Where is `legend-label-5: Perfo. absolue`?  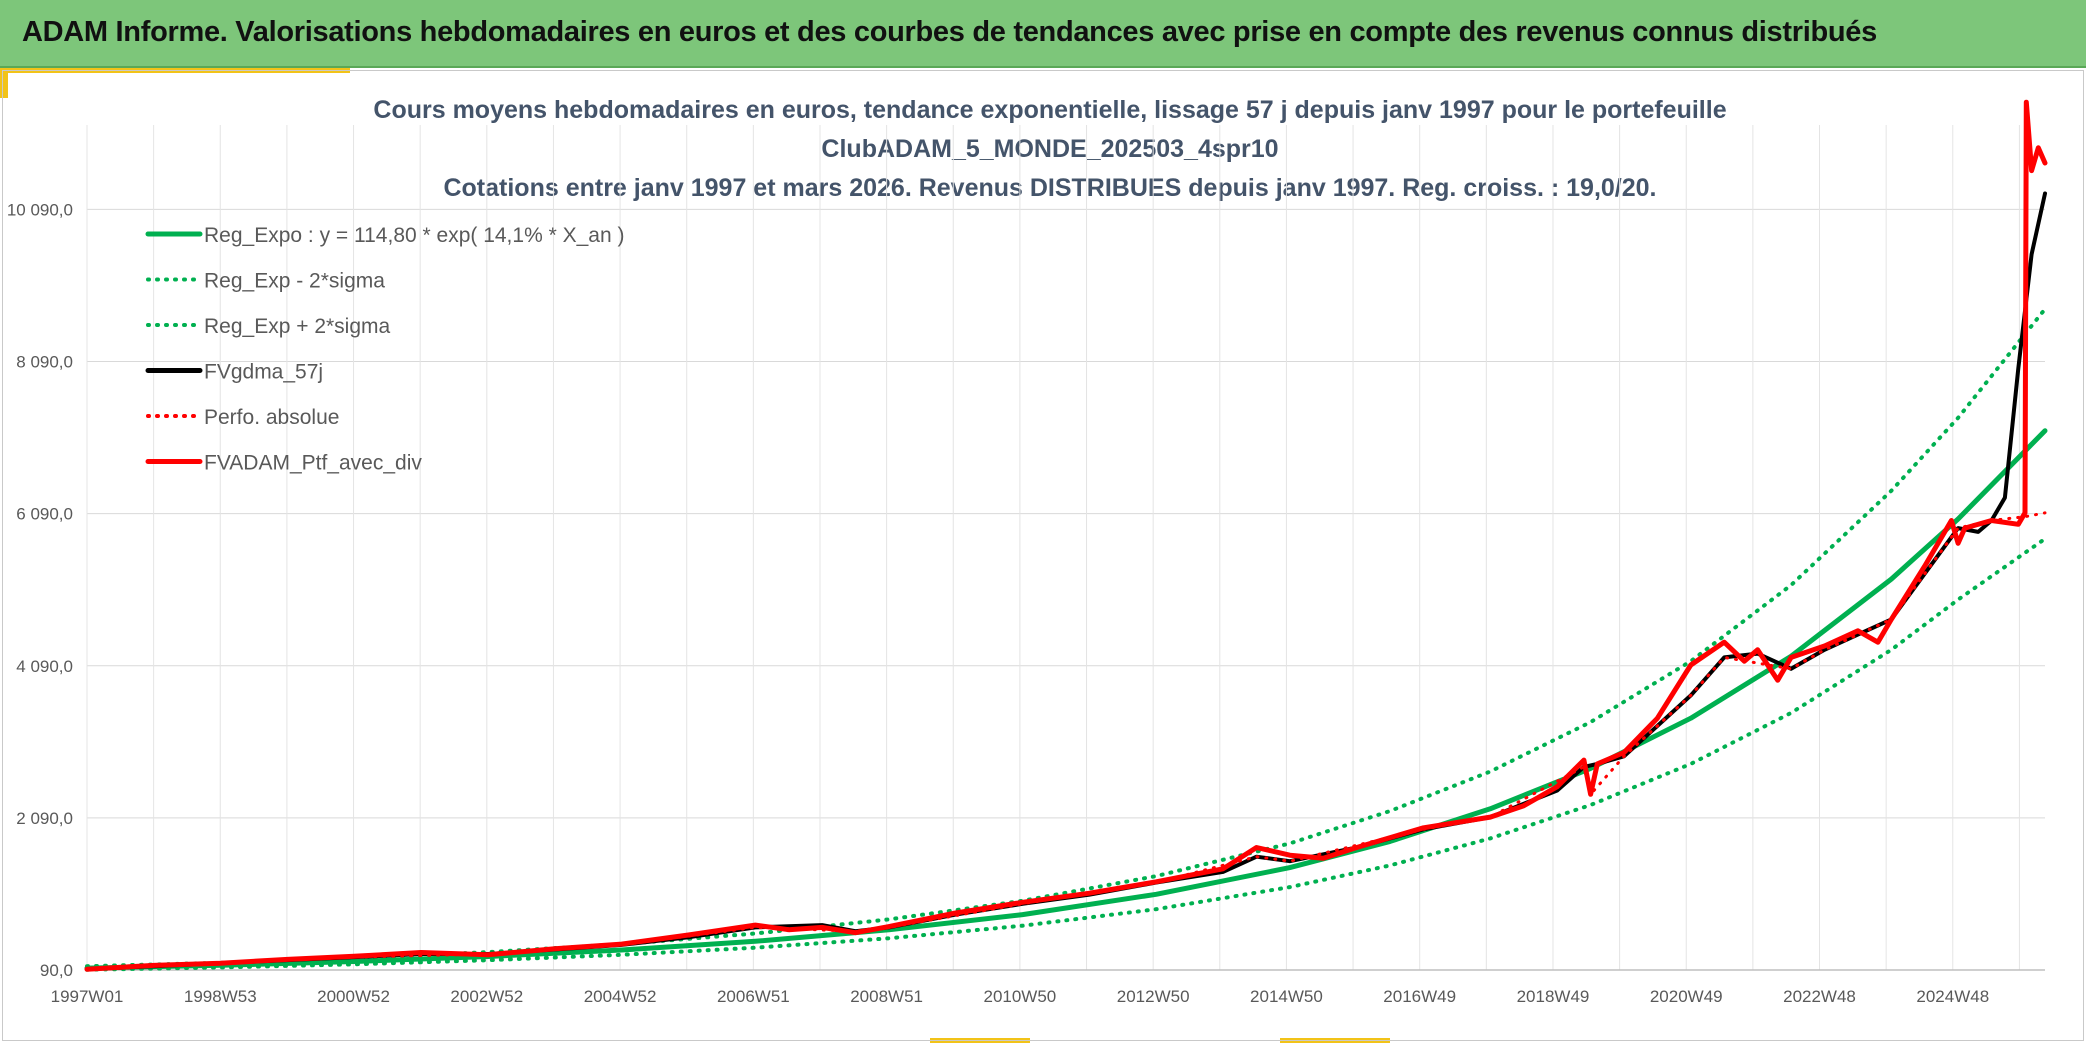 legend-label-5: Perfo. absolue is located at coordinates (271, 417).